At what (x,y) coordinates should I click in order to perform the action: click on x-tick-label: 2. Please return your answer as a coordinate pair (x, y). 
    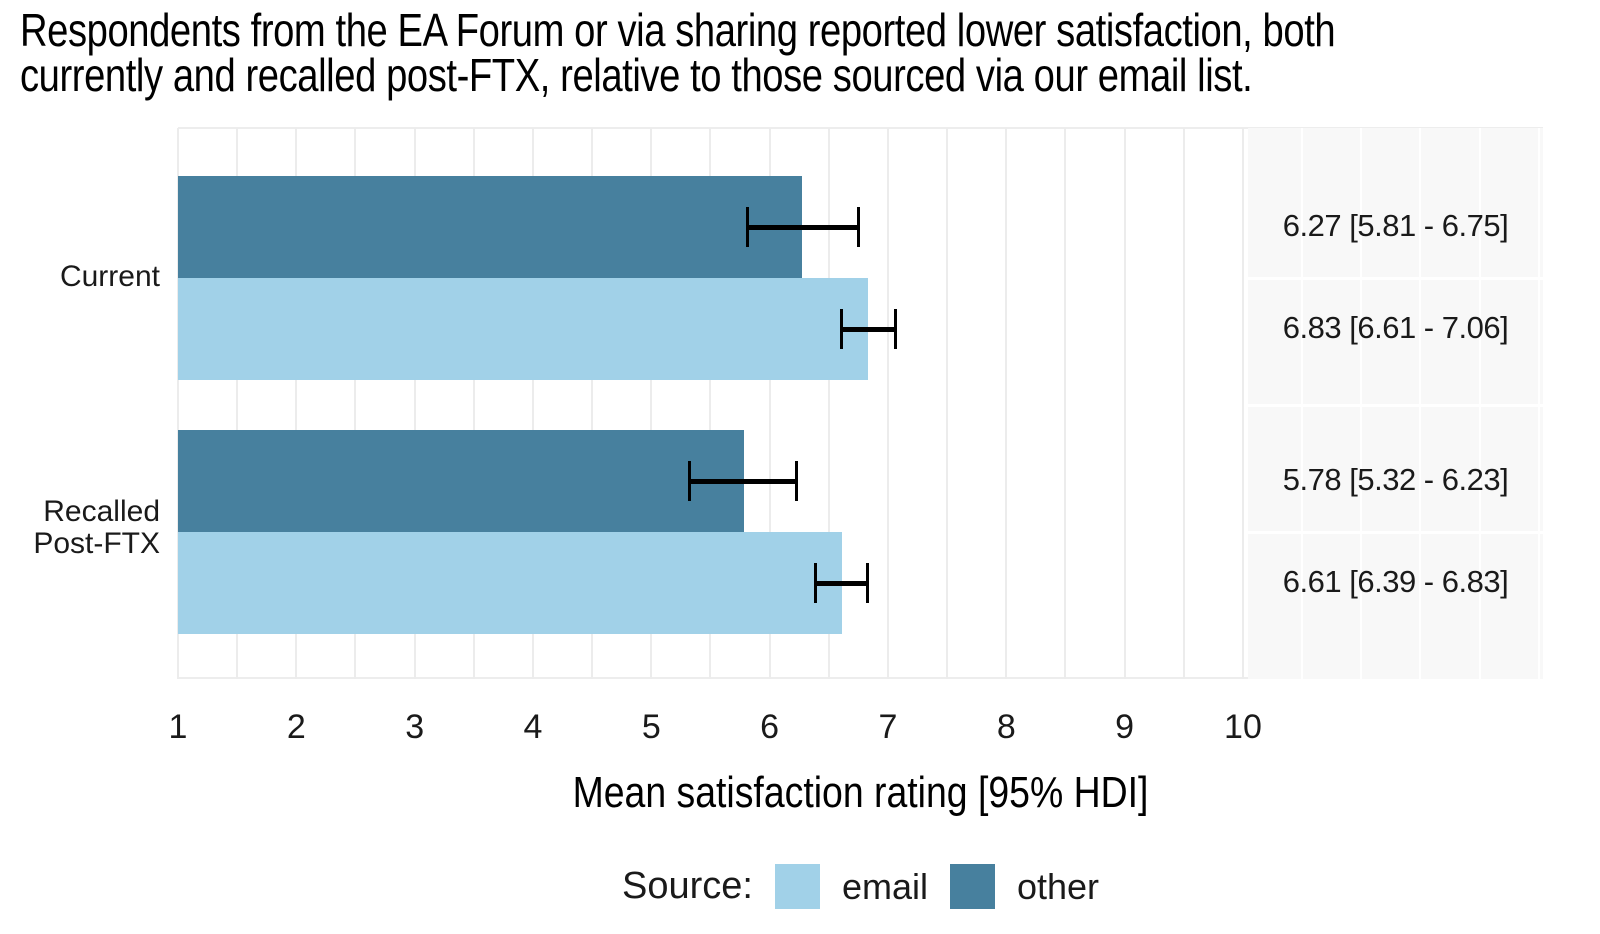
    Looking at the image, I should click on (296, 727).